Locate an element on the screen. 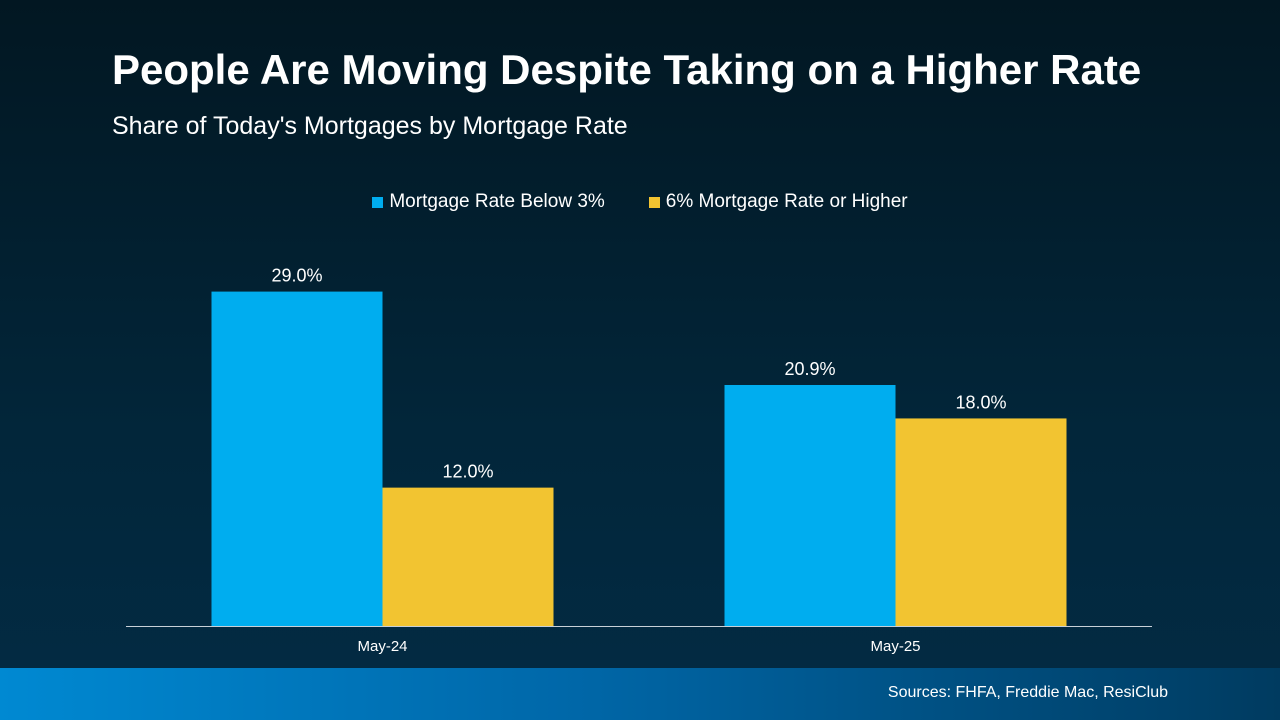  data-label: 20.9% is located at coordinates (809, 369).